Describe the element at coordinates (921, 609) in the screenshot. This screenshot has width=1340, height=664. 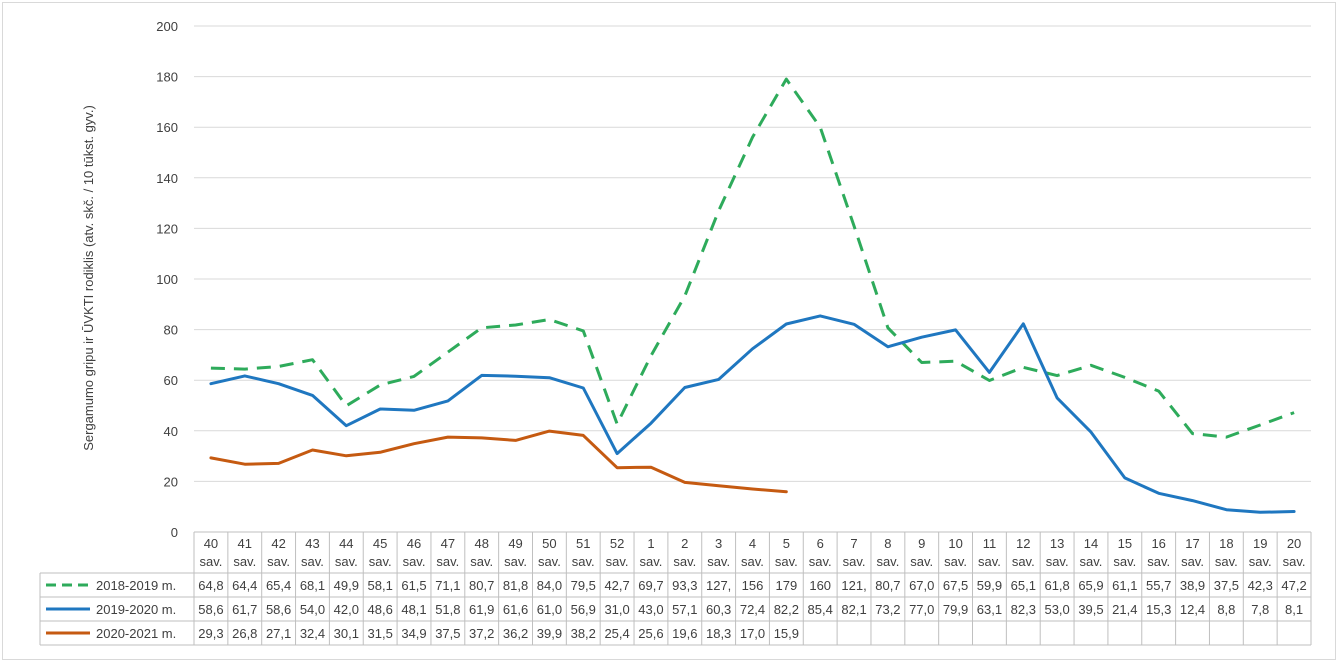
I see `table-cell: 77,0` at that location.